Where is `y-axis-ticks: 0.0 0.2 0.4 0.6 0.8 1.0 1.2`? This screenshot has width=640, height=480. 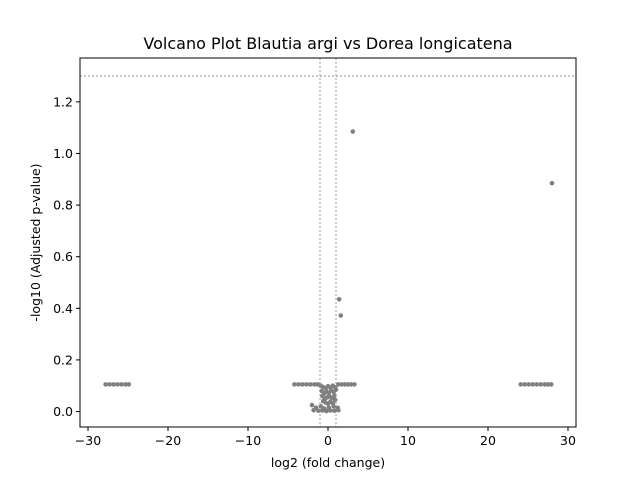 y-axis-ticks: 0.0 0.2 0.4 0.6 0.8 1.0 1.2 is located at coordinates (66, 256).